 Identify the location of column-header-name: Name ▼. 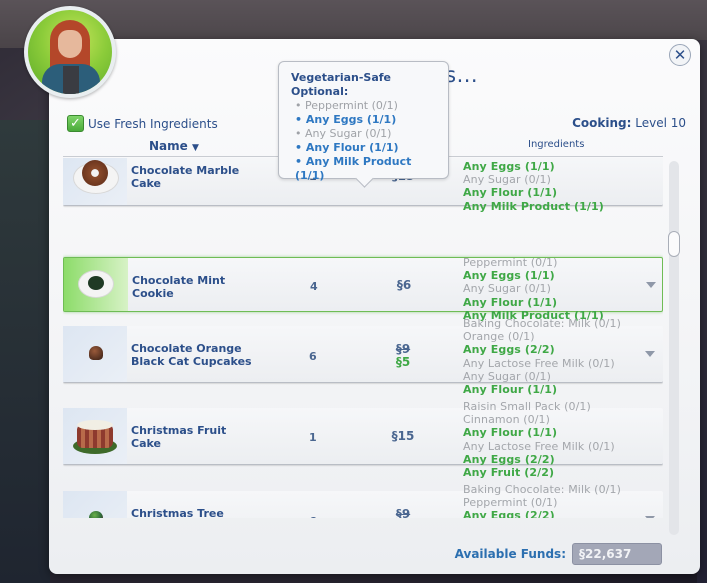
(174, 146).